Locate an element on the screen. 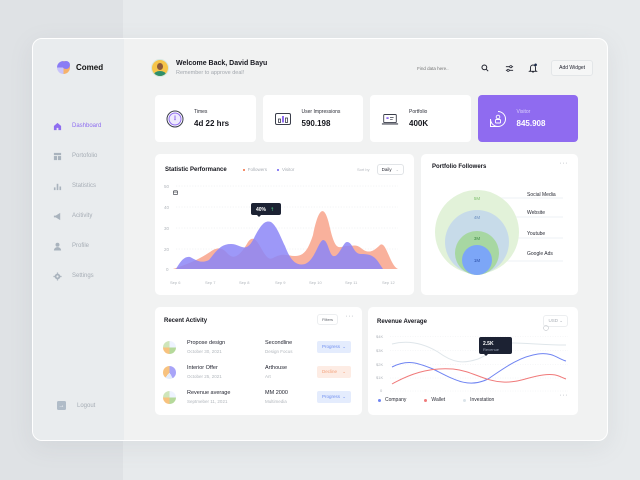  logo: Comed is located at coordinates (80, 67).